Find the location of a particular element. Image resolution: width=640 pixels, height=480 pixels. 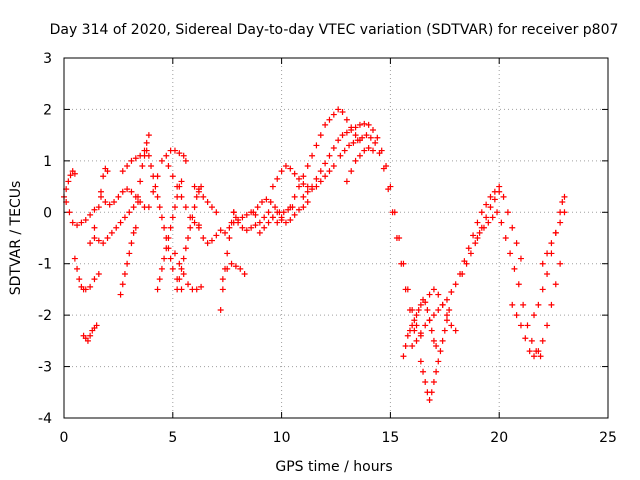

x-tick-label: 0 is located at coordinates (64, 438).